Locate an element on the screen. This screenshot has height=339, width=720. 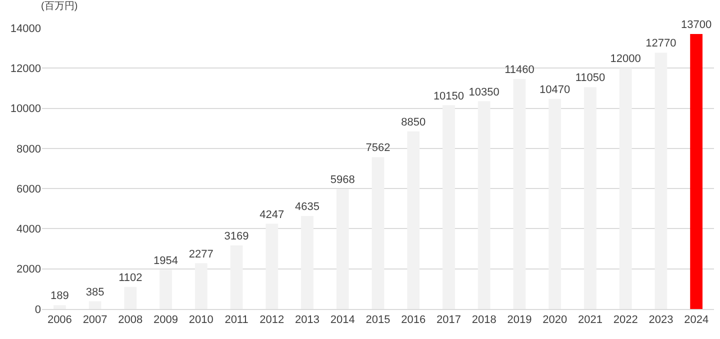
x-tick-label: 2006 is located at coordinates (59, 320).